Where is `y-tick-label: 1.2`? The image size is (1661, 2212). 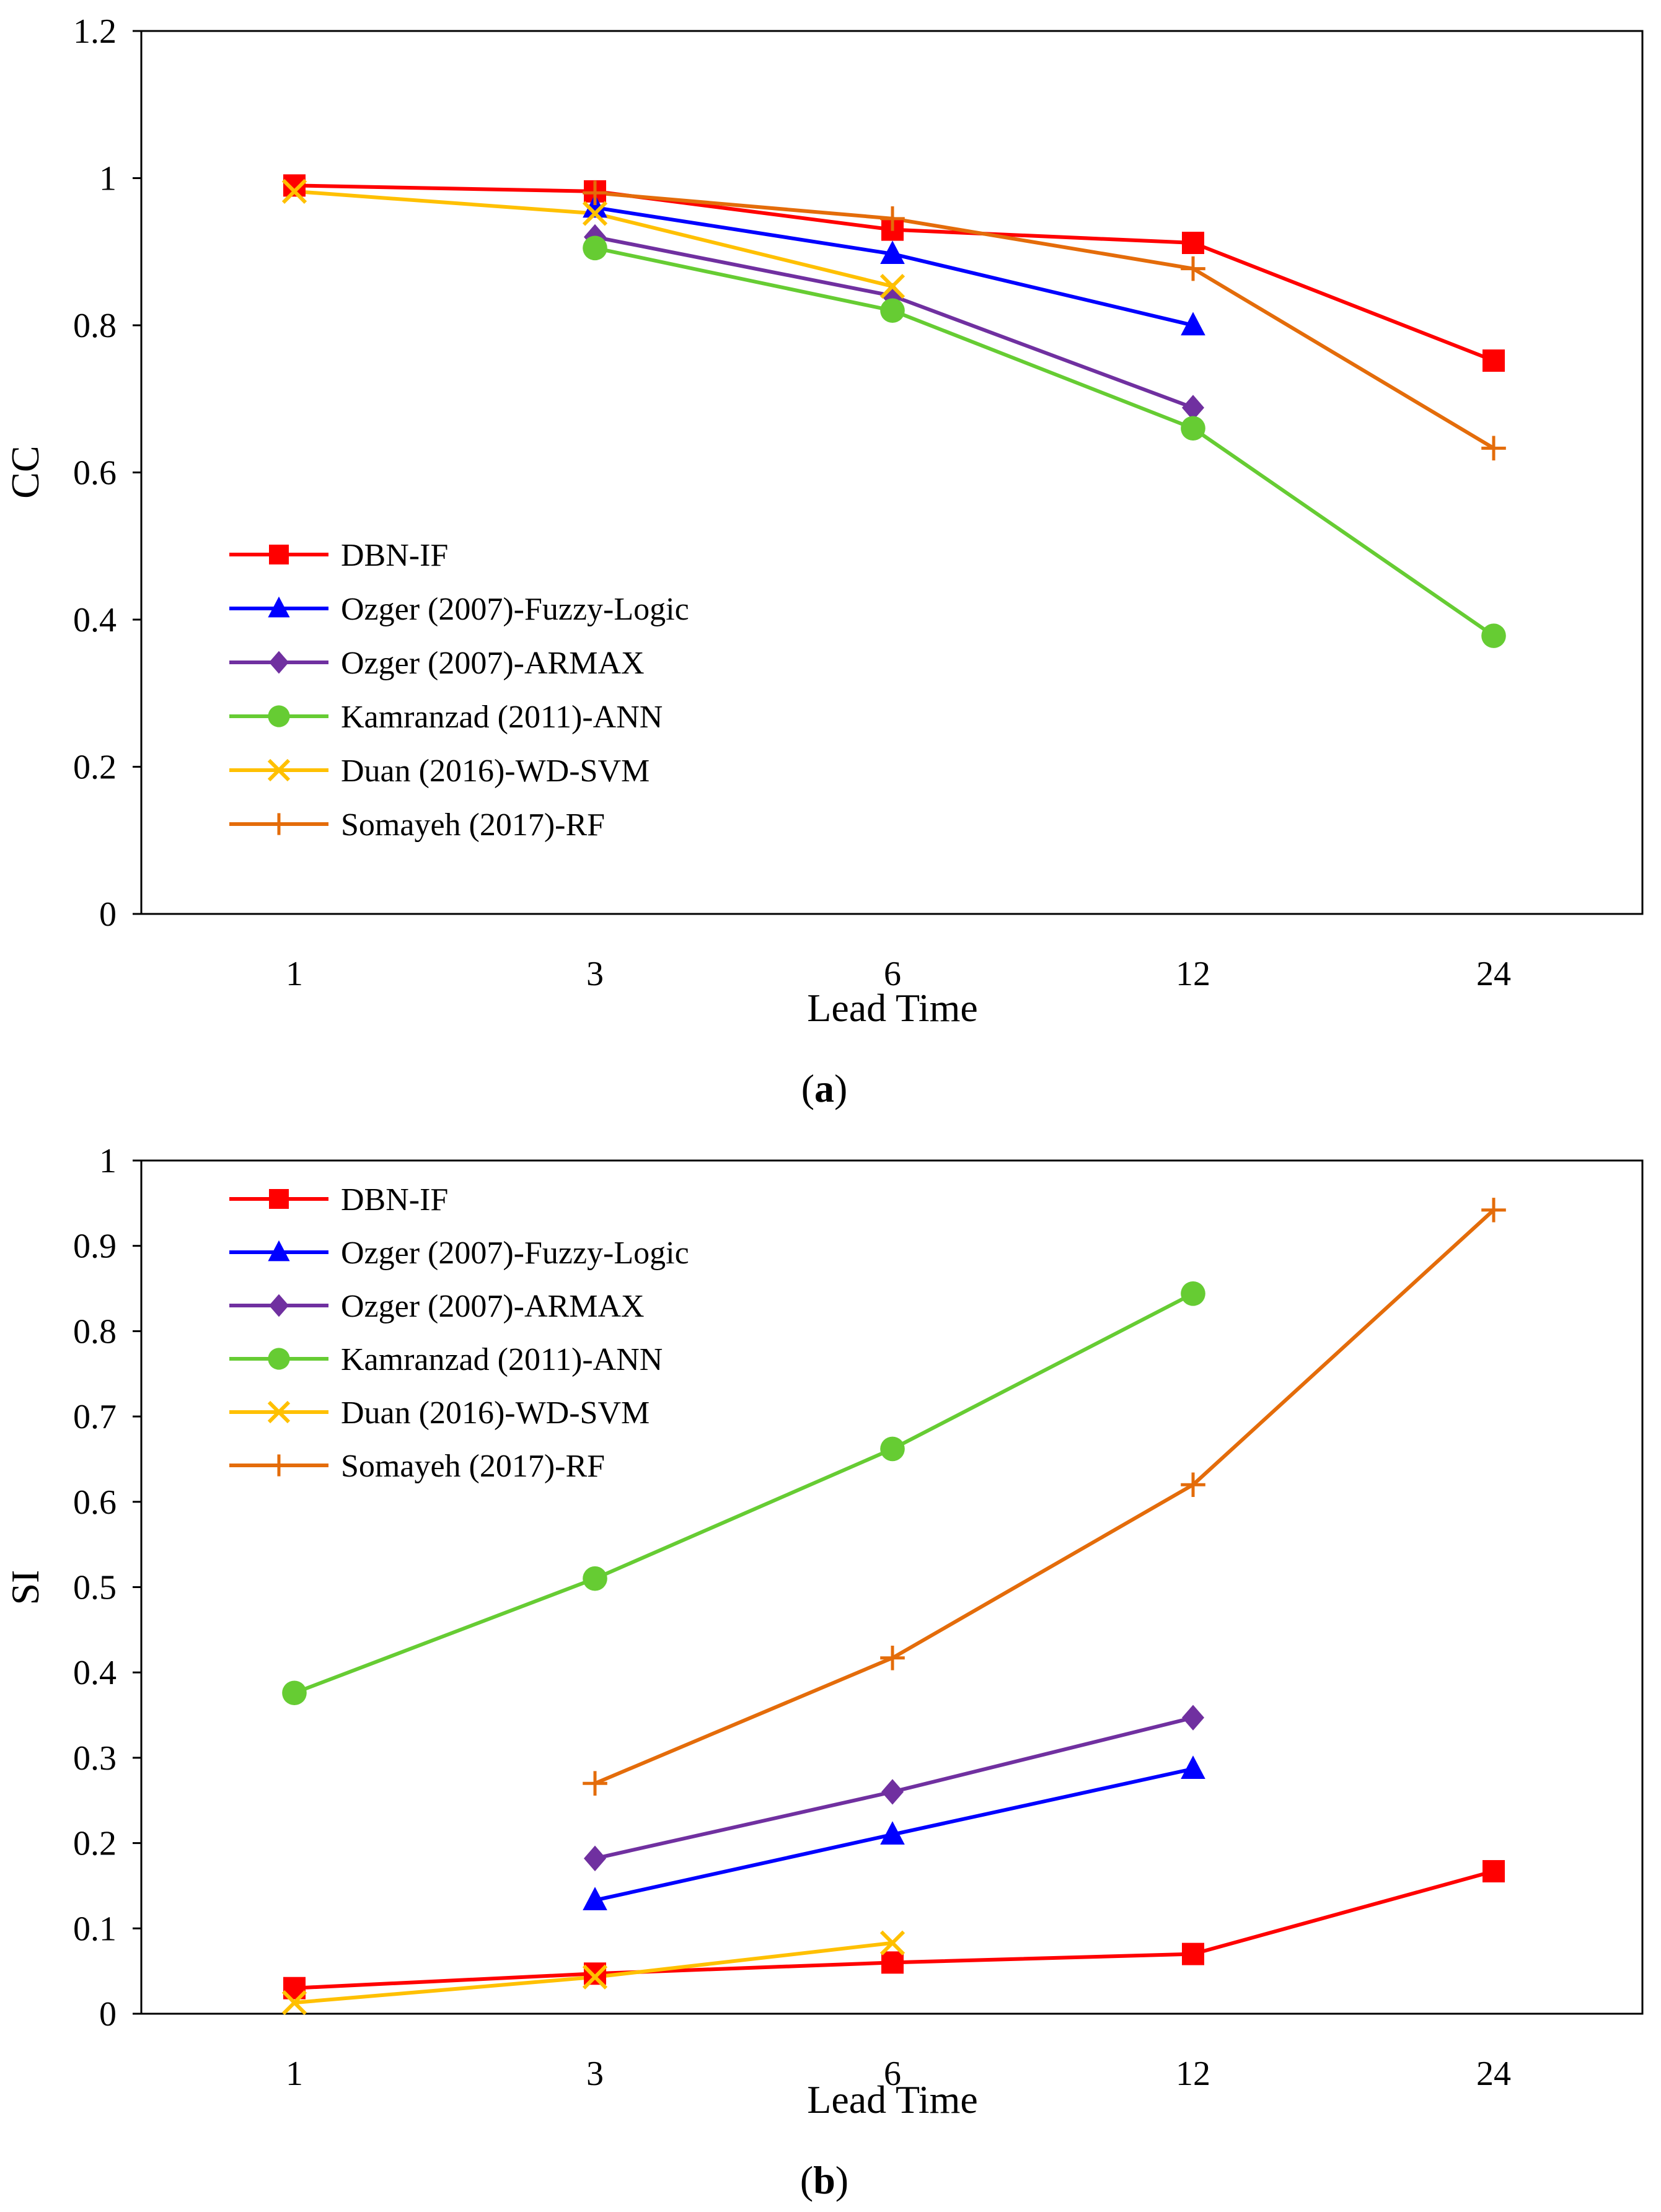 y-tick-label: 1.2 is located at coordinates (95, 31).